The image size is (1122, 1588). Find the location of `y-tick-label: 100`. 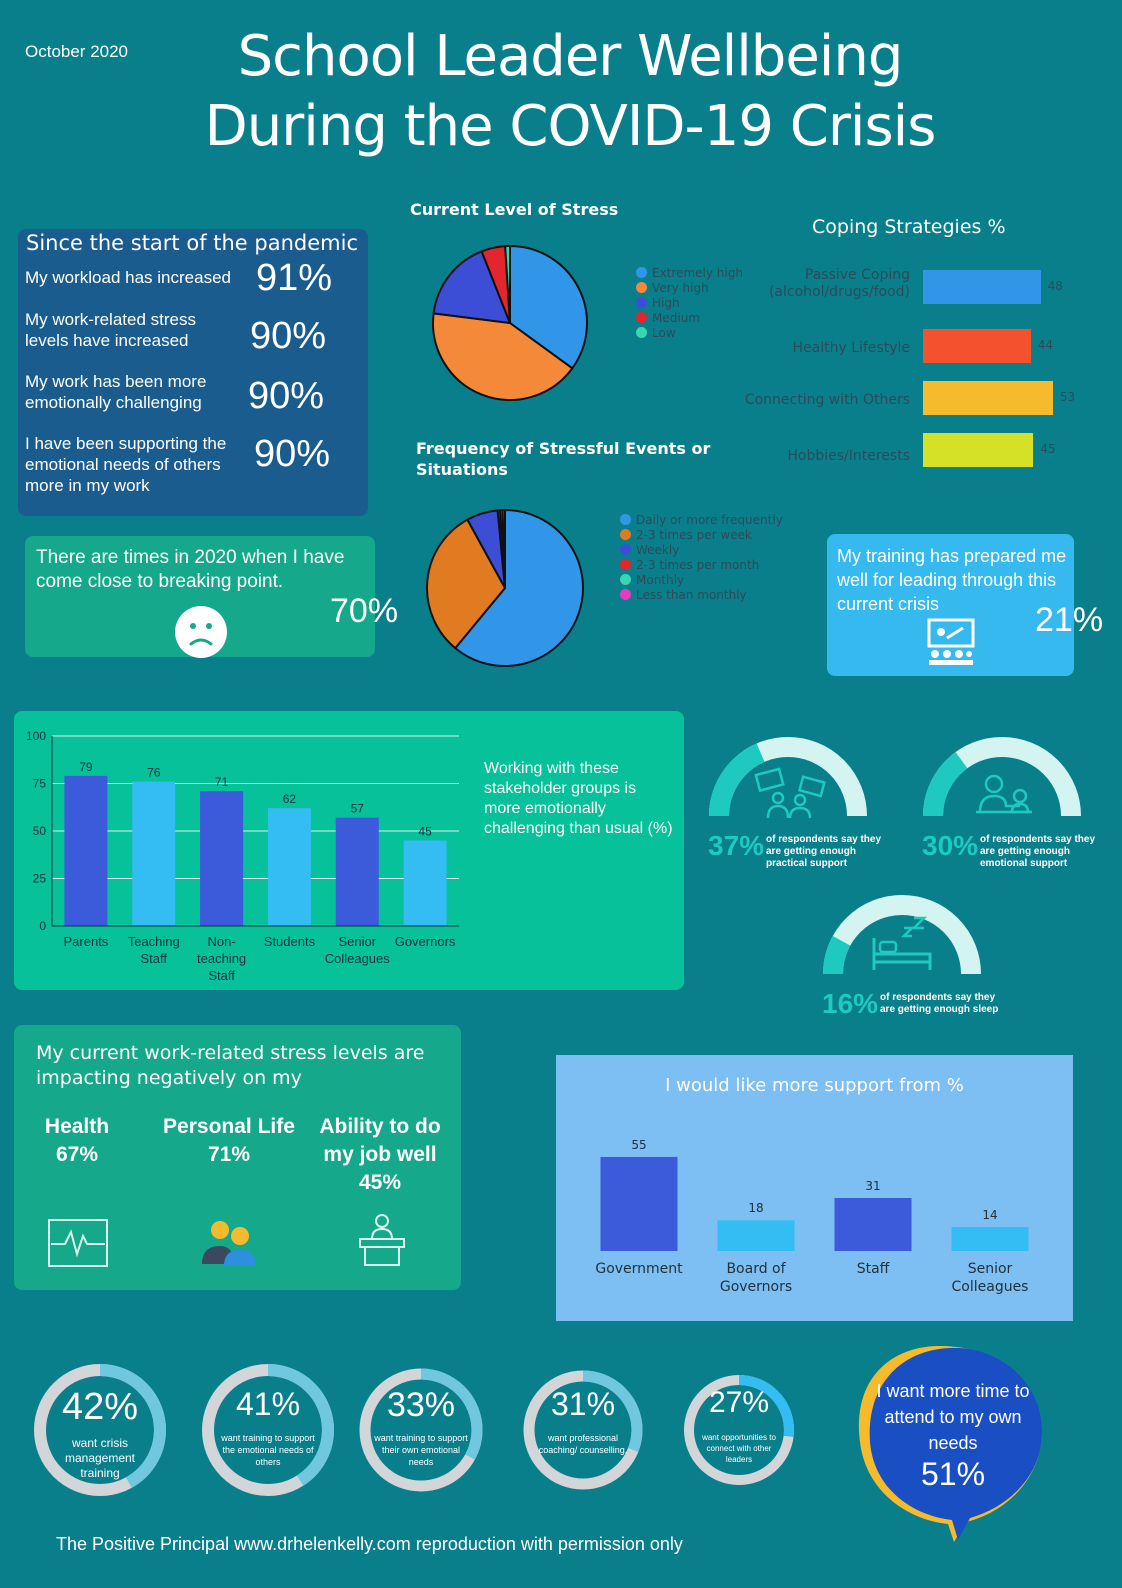

y-tick-label: 100 is located at coordinates (36, 736).